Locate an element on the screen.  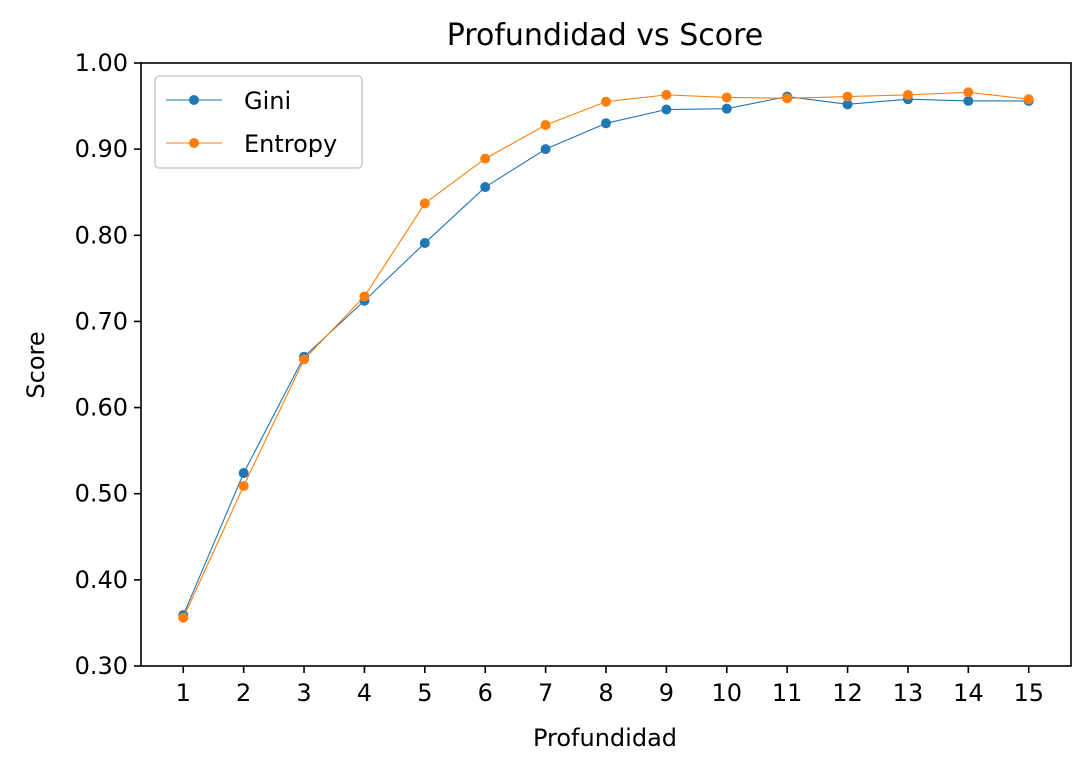
legend-box is located at coordinates (258, 122).